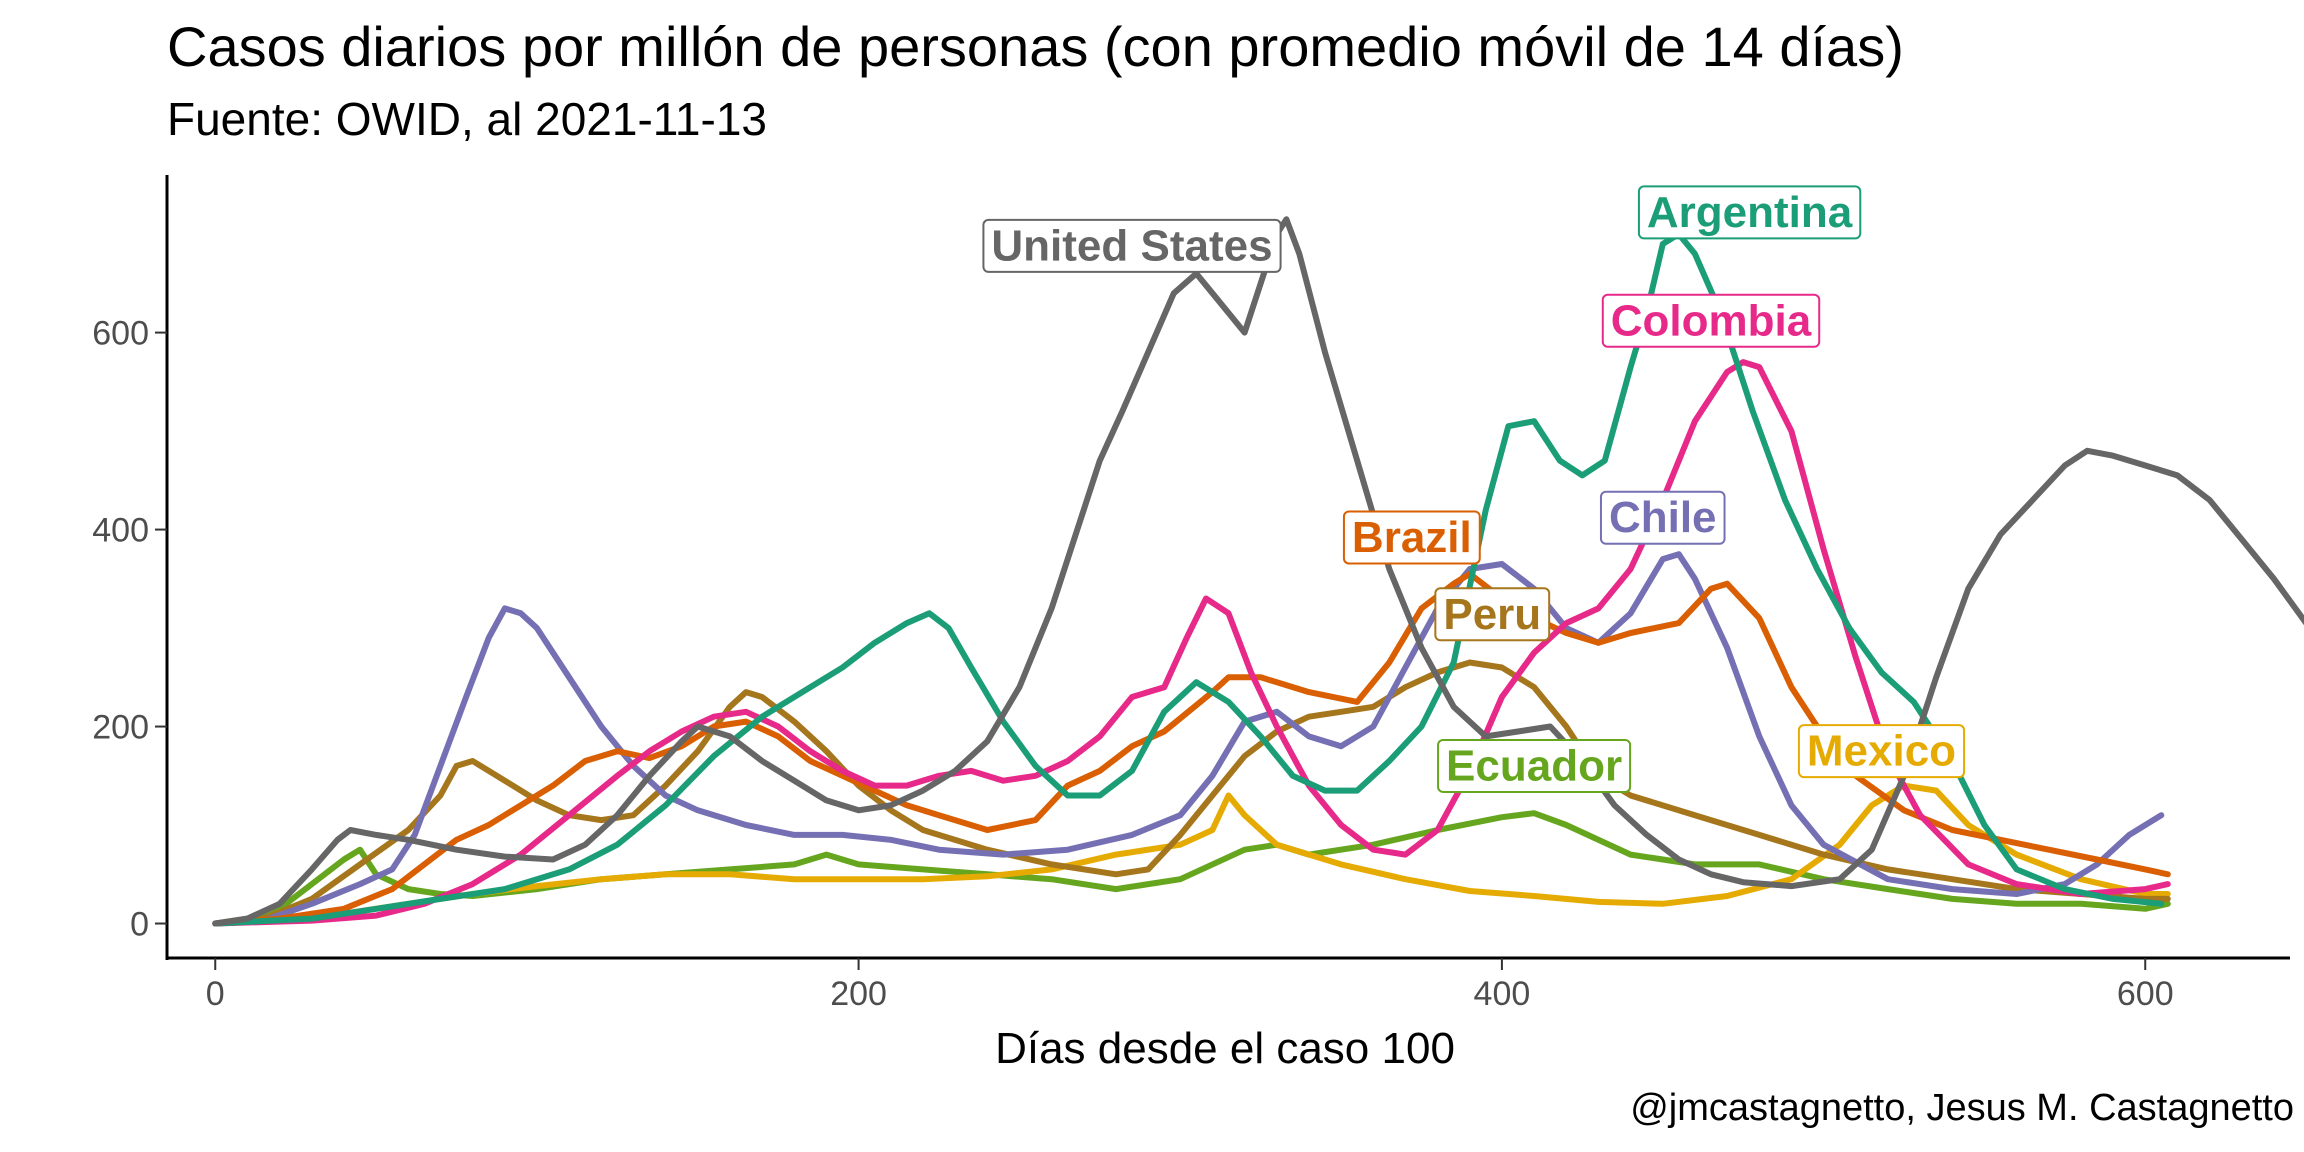 This screenshot has width=2304, height=1152. I want to click on x-tick-label: 400, so click(1502, 994).